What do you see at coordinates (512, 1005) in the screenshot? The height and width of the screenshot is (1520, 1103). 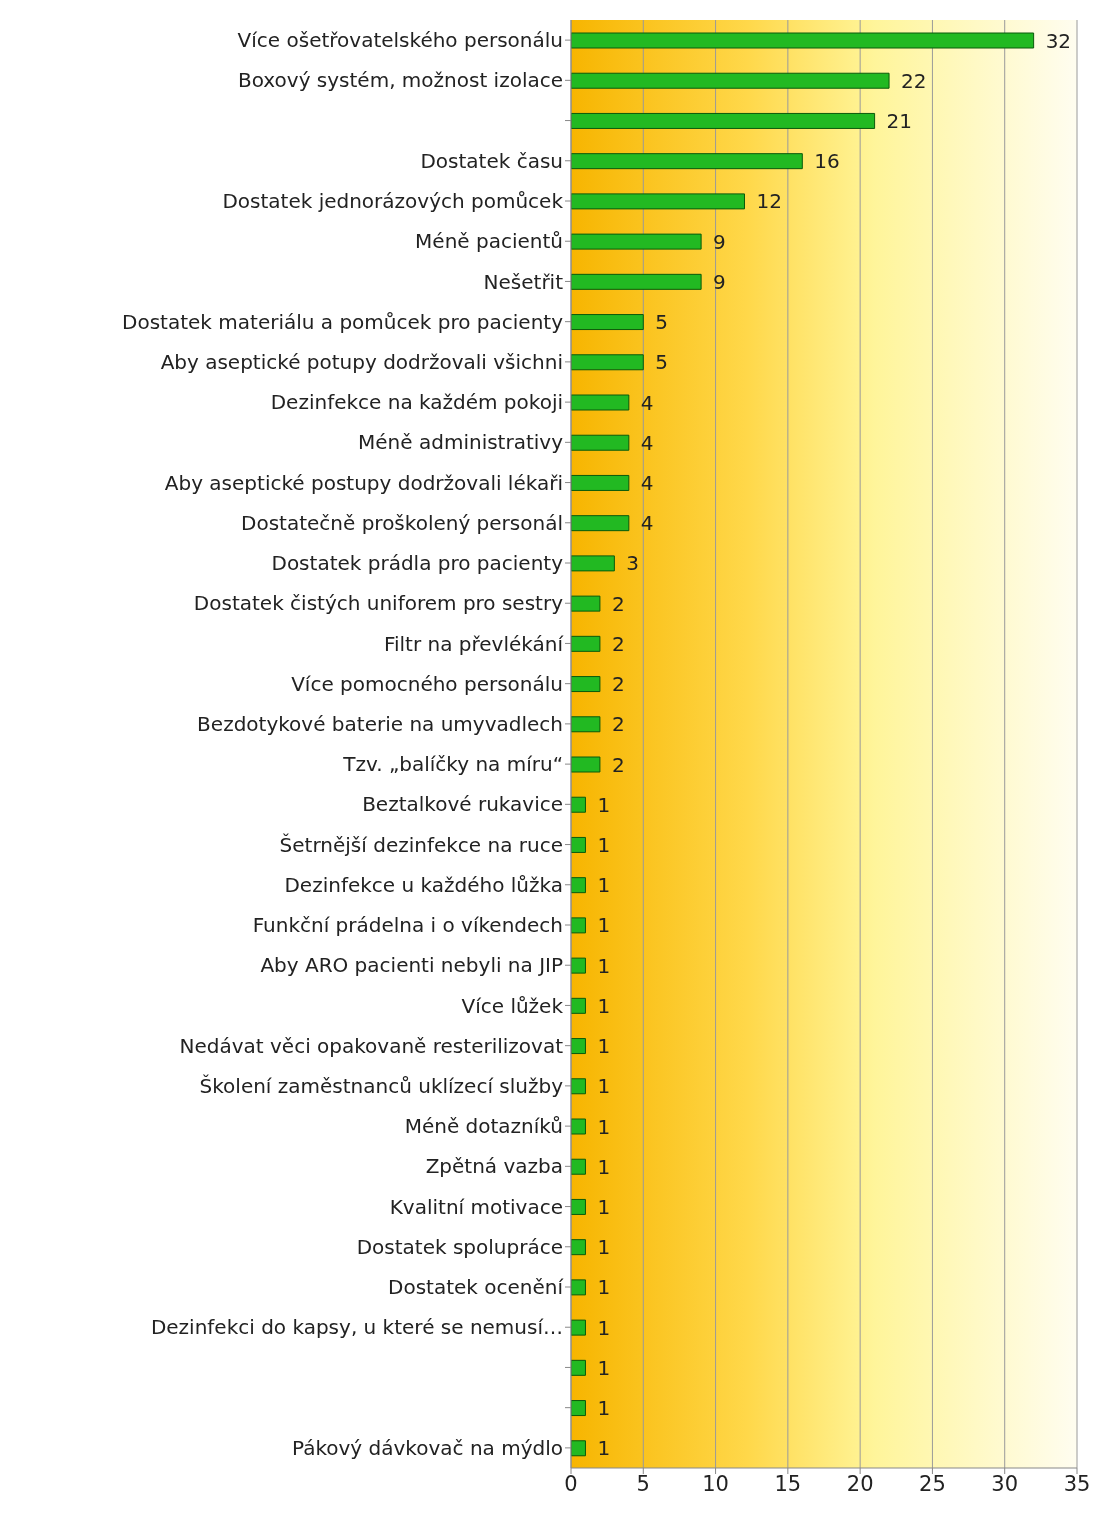 I see `y-tick-label: Více lůžek` at bounding box center [512, 1005].